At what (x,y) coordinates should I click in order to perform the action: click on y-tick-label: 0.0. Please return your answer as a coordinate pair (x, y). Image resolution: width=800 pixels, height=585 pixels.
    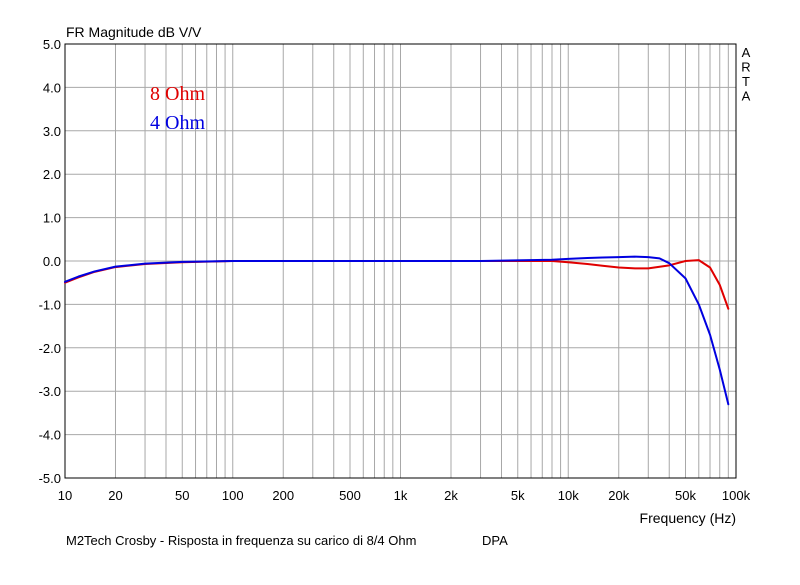
    Looking at the image, I should click on (52, 261).